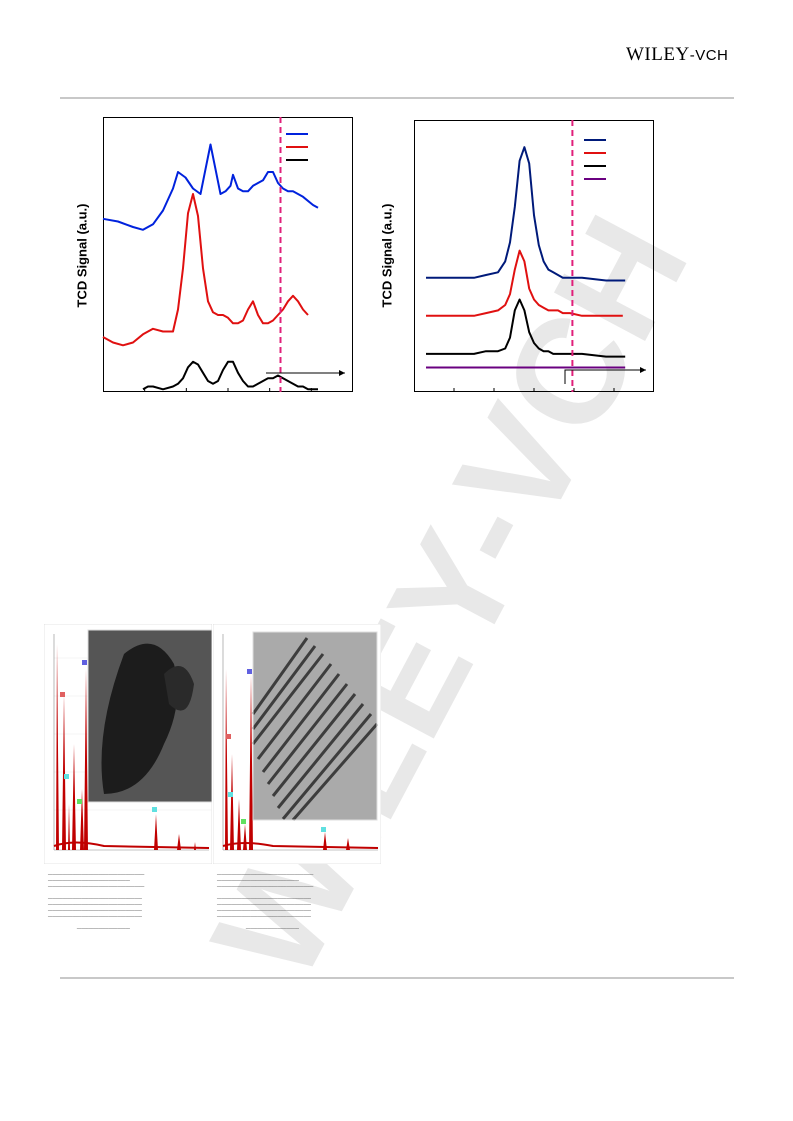  I want to click on footer-rule, so click(397, 978).